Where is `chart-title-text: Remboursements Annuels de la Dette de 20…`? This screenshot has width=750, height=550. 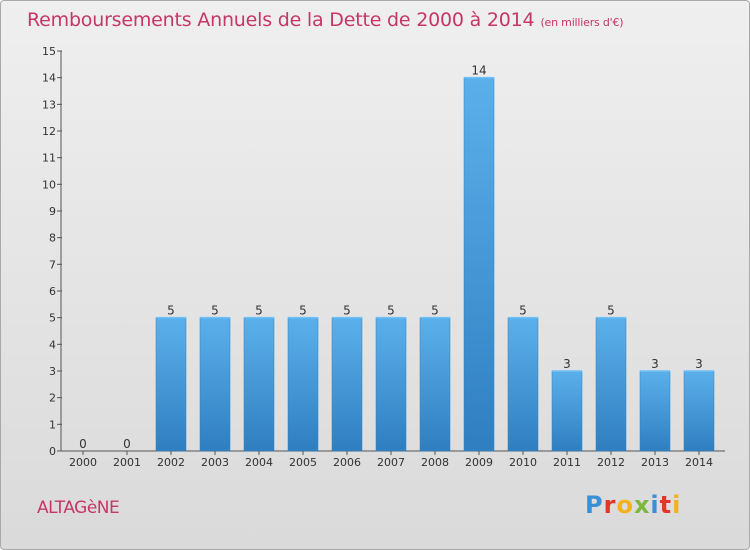 chart-title-text: Remboursements Annuels de la Dette de 20… is located at coordinates (281, 20).